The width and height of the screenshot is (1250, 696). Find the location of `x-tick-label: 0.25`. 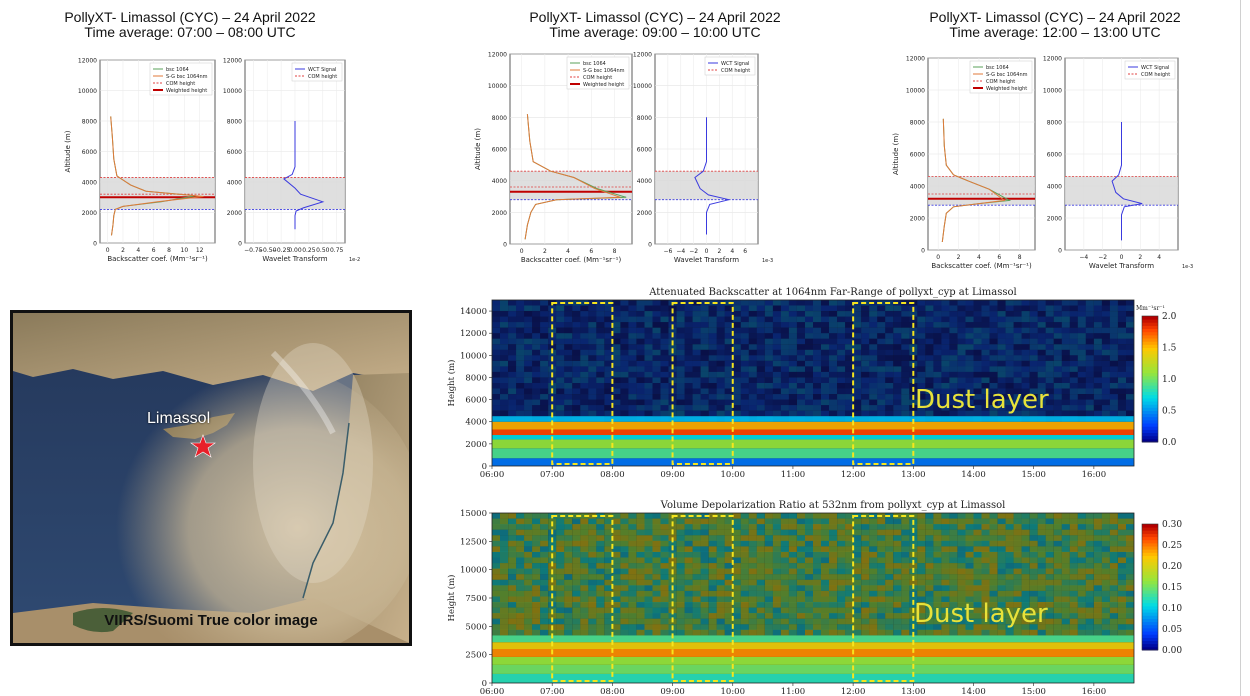

x-tick-label: 0.25 is located at coordinates (309, 250).